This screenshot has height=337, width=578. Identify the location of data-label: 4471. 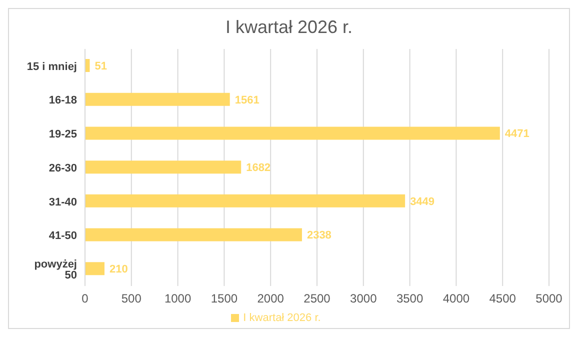
(517, 134).